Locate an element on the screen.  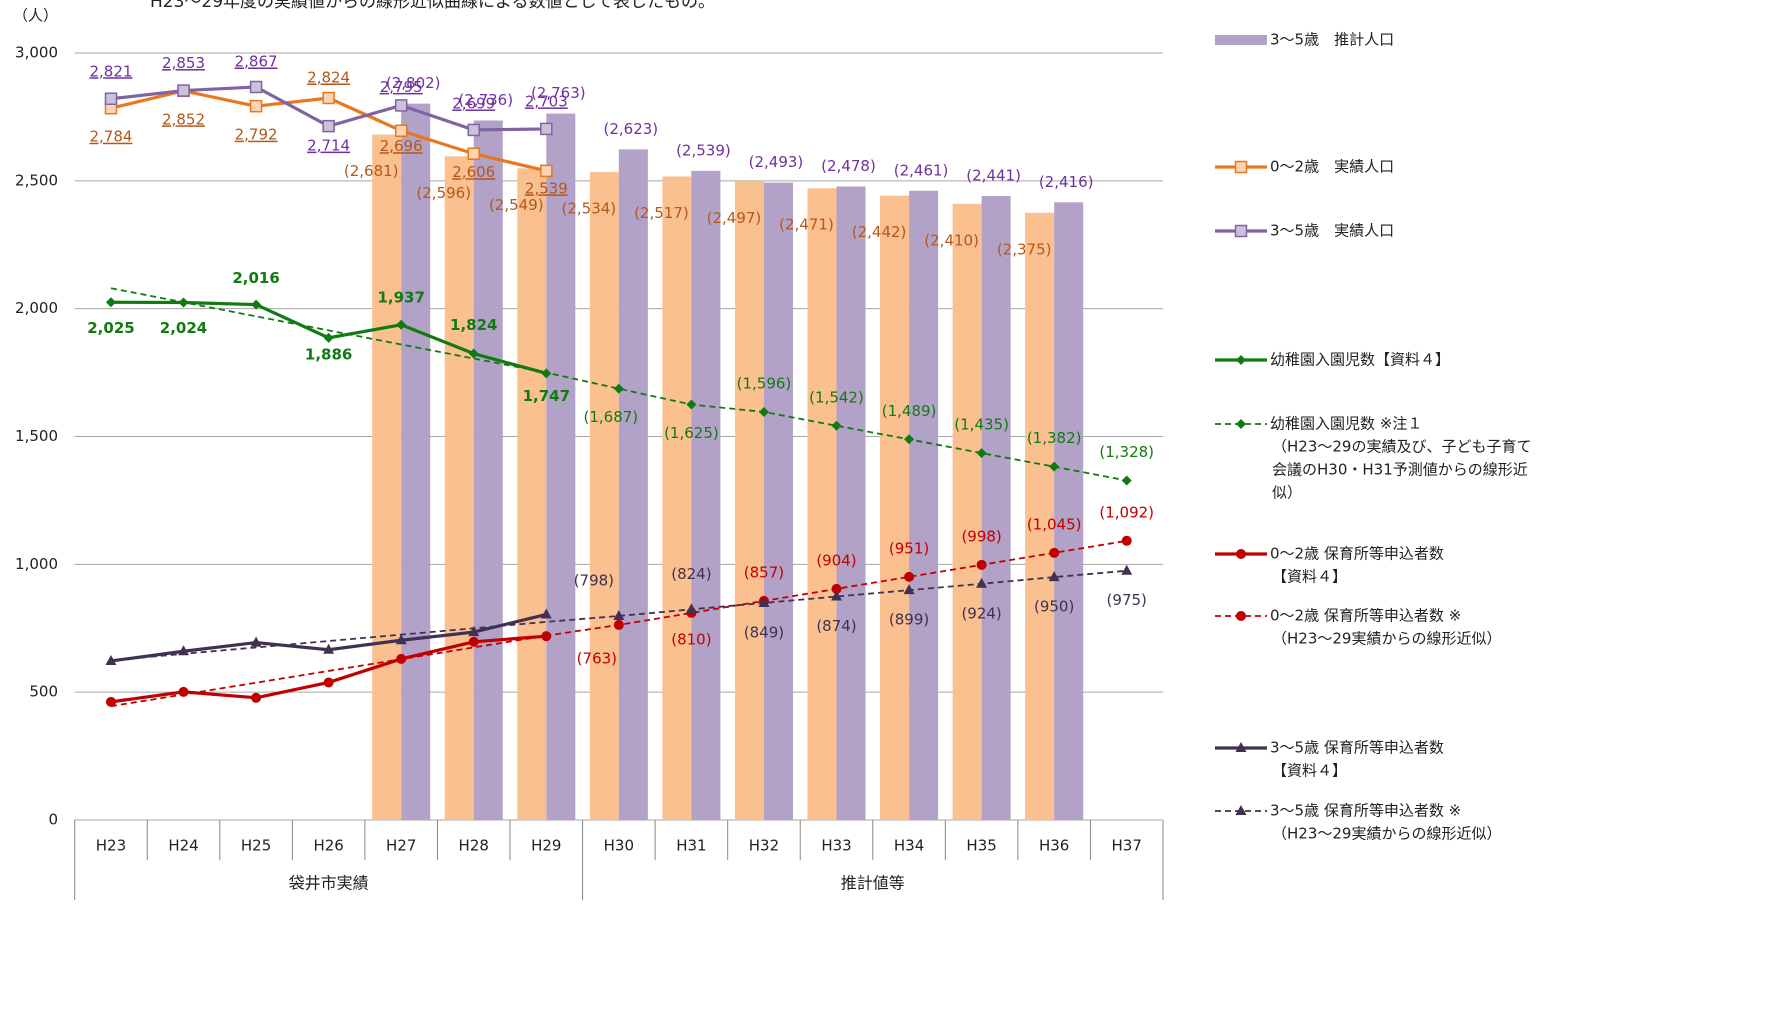
data-label: (2,442) is located at coordinates (879, 232).